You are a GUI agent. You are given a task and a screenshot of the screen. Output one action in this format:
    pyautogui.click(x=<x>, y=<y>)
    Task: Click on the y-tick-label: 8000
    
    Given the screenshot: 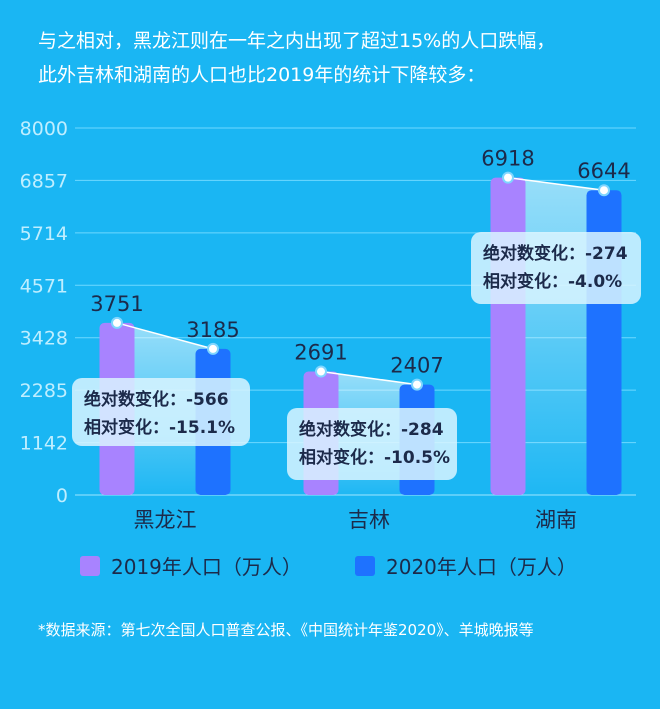 What is the action you would take?
    pyautogui.click(x=44, y=129)
    